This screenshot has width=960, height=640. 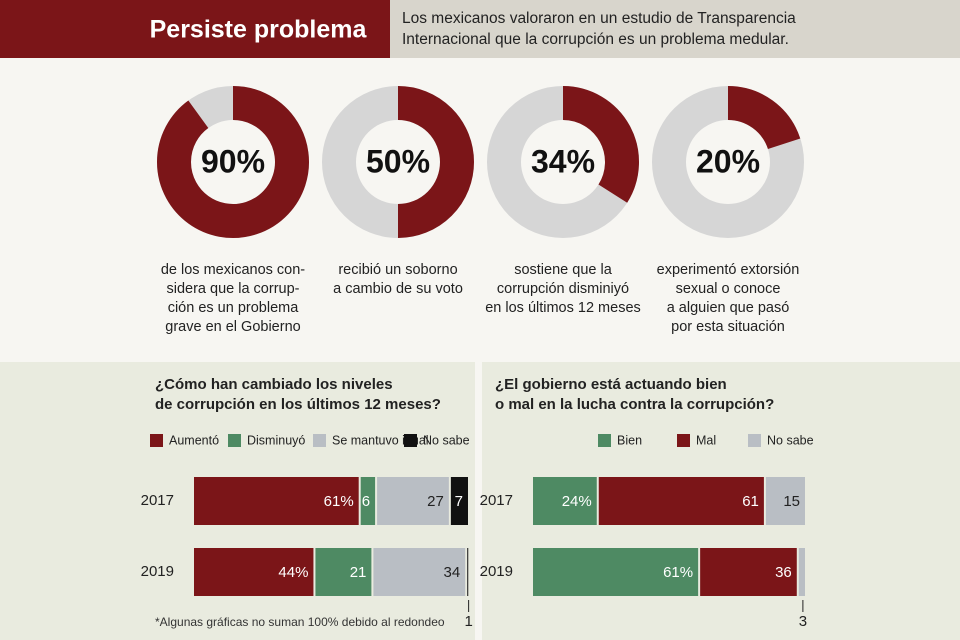 I want to click on donut-caption: recibió un soborno, so click(x=397, y=270).